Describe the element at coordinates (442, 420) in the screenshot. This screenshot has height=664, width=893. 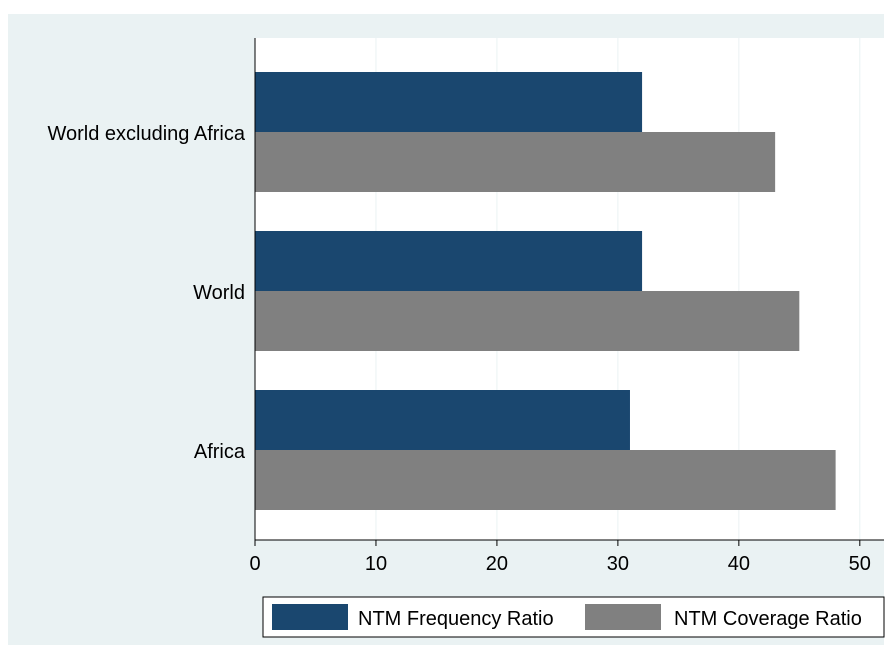
I see `bar-ntm-frequency-ratio-africa` at that location.